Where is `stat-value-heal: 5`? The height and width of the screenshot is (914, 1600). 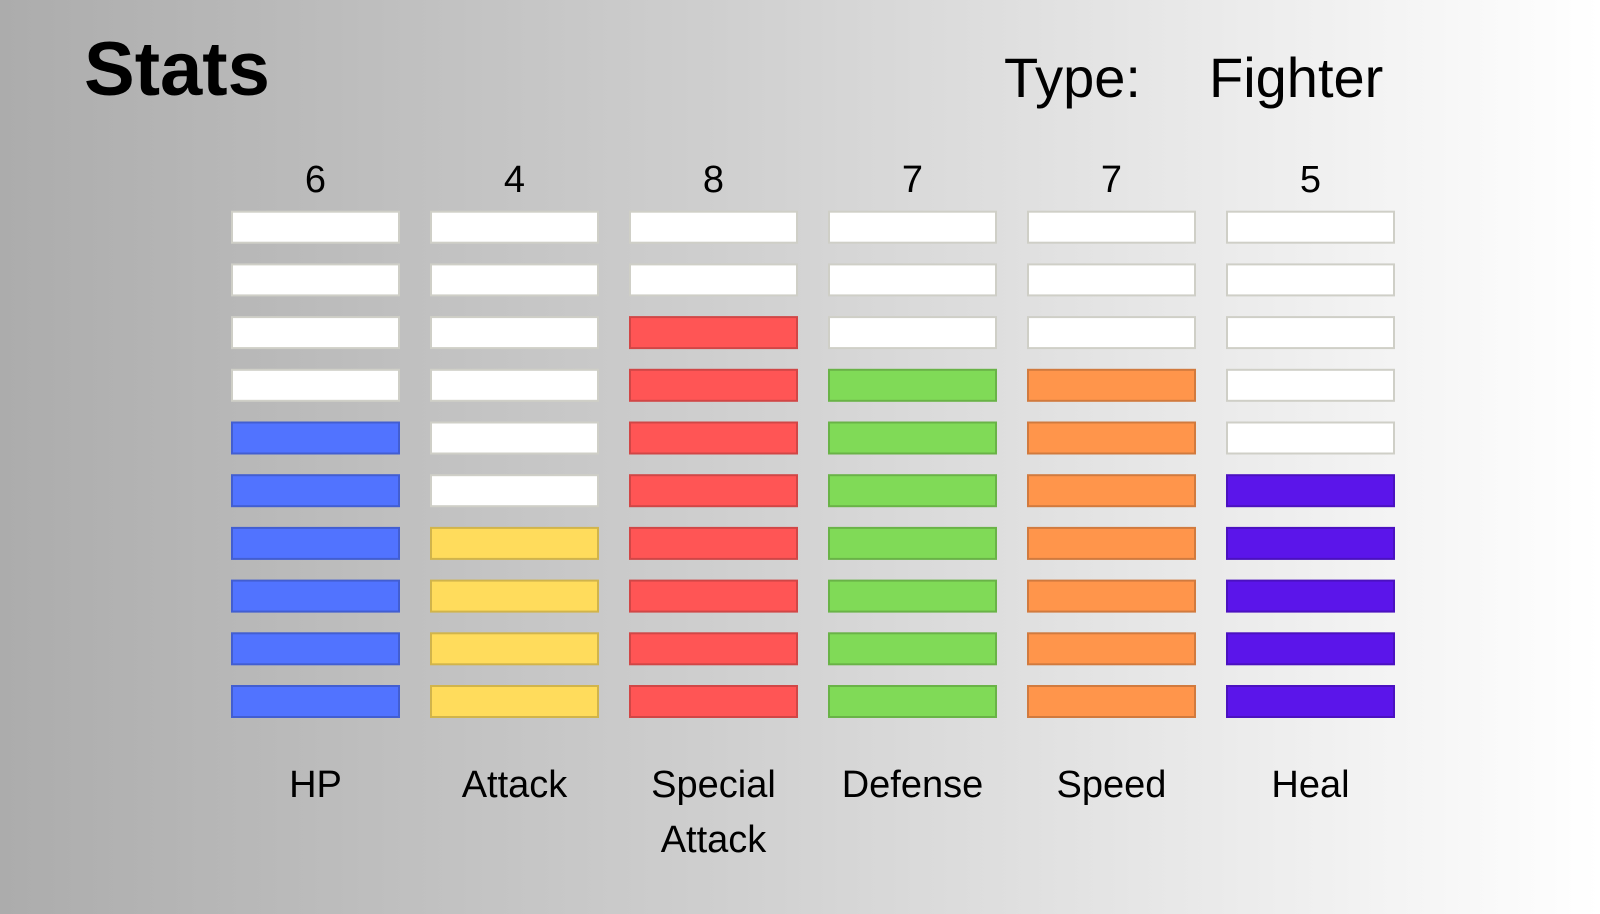 stat-value-heal: 5 is located at coordinates (1310, 180).